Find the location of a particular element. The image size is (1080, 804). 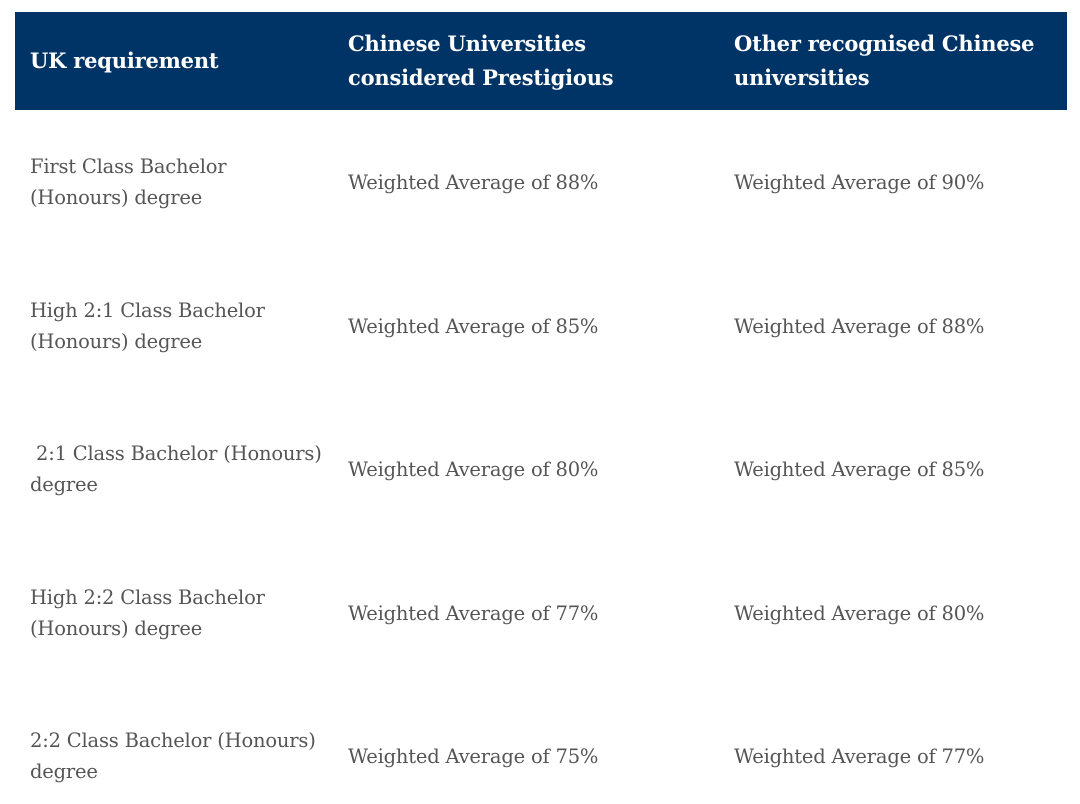

uk-requirement-cell: First Class Bachelor (Honours) degree is located at coordinates (128, 182).